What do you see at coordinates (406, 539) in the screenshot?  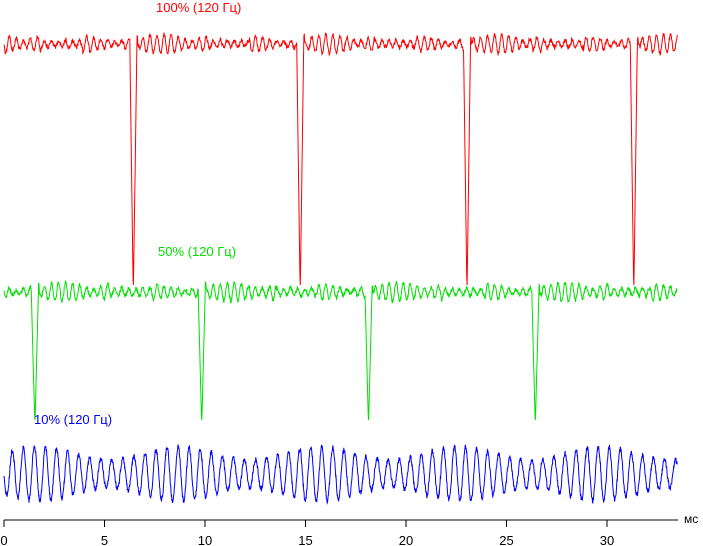 I see `x-tick-label: 20` at bounding box center [406, 539].